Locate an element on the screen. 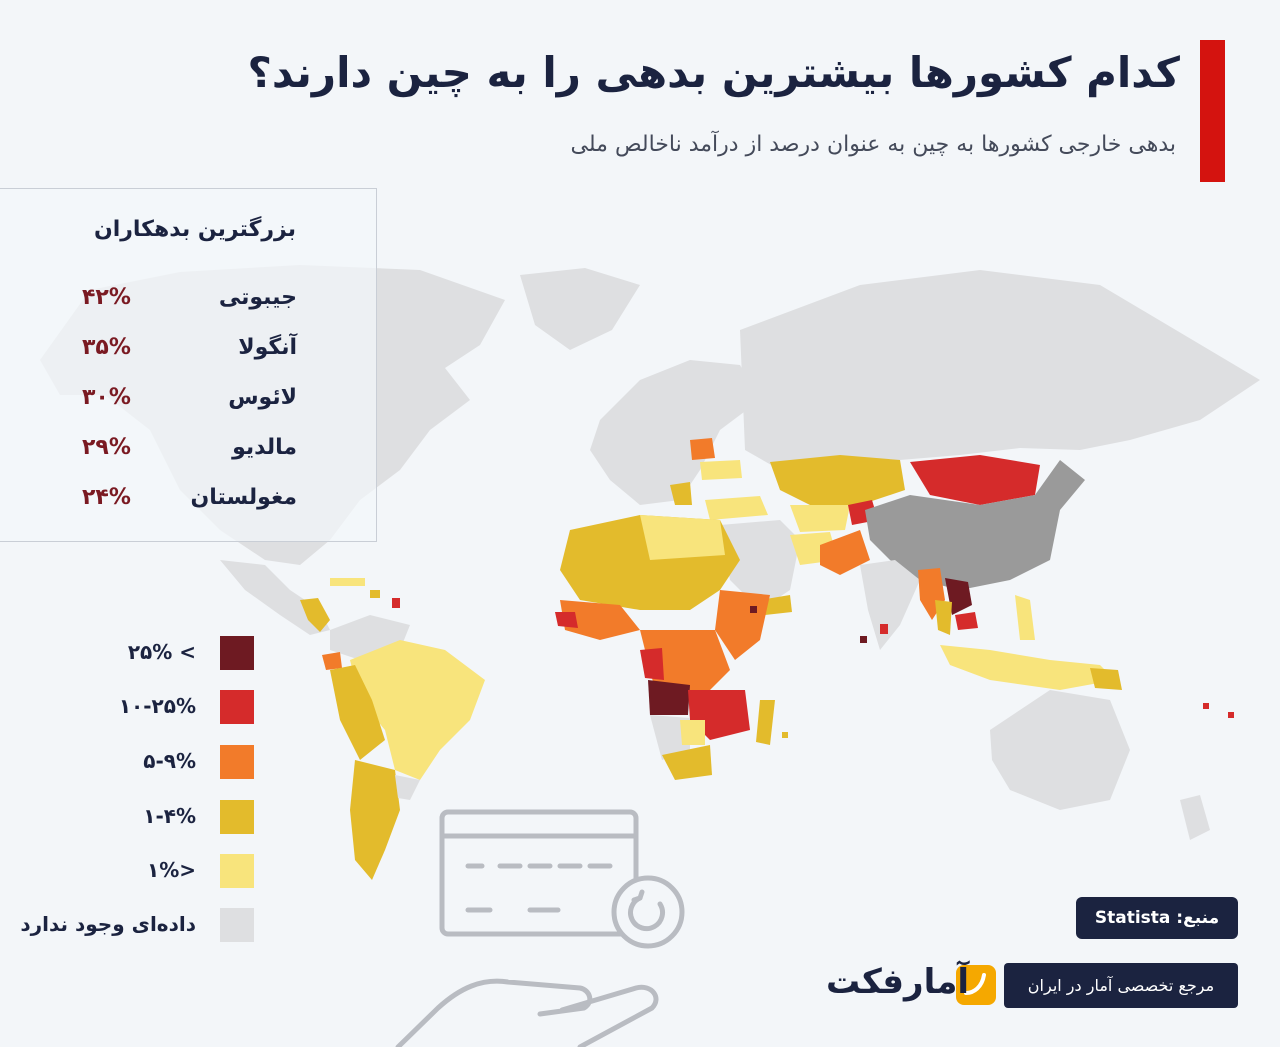 The width and height of the screenshot is (1280, 1047). debtor-value: ۲۹% is located at coordinates (106, 447).